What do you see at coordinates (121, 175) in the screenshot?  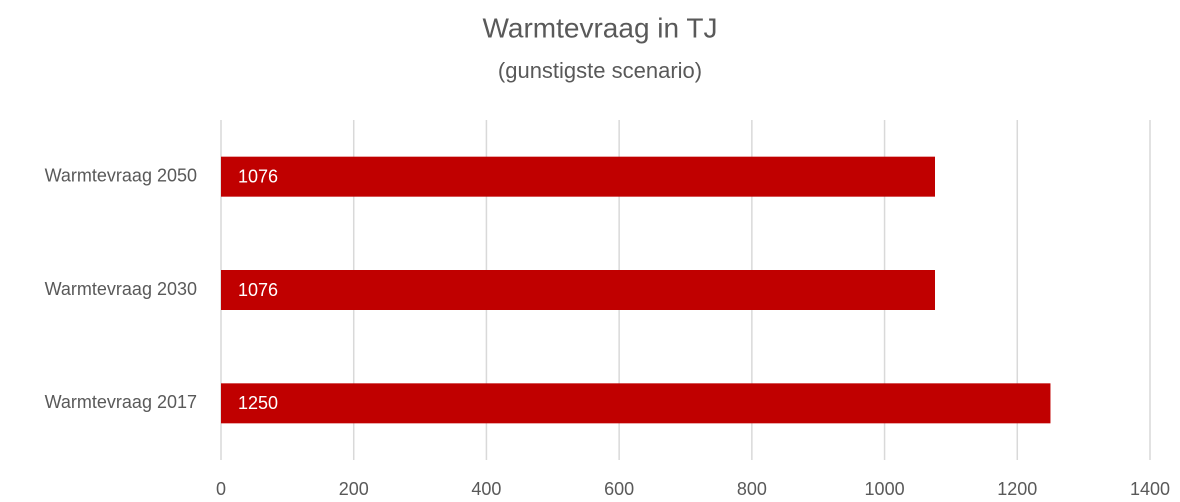 I see `y-tick-label: Warmtevraag 2050` at bounding box center [121, 175].